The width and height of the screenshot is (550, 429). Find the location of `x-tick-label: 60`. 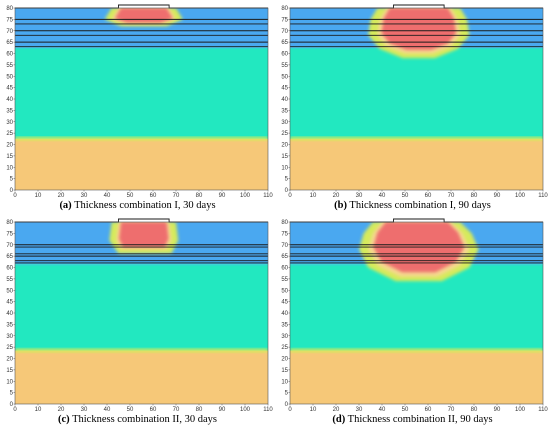

x-tick-label: 60 is located at coordinates (153, 196).